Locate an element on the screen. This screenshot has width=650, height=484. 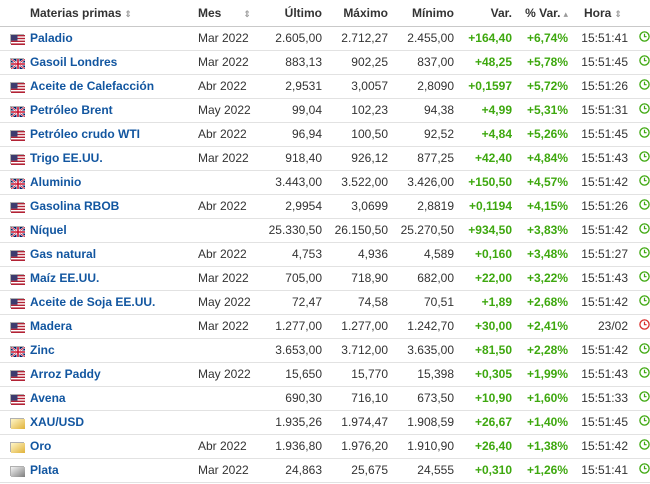
us-flag-icon is located at coordinates (17, 39).